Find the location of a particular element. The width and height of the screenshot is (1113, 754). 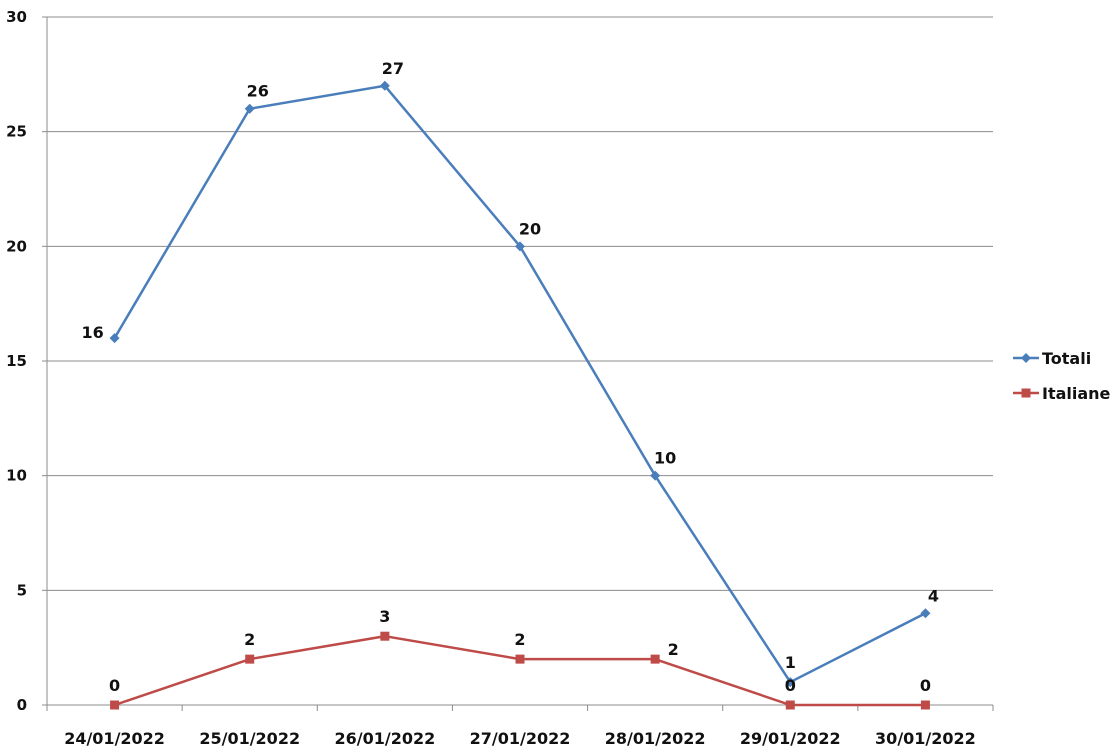

x-tick-label: 27/01/2022 is located at coordinates (520, 738).